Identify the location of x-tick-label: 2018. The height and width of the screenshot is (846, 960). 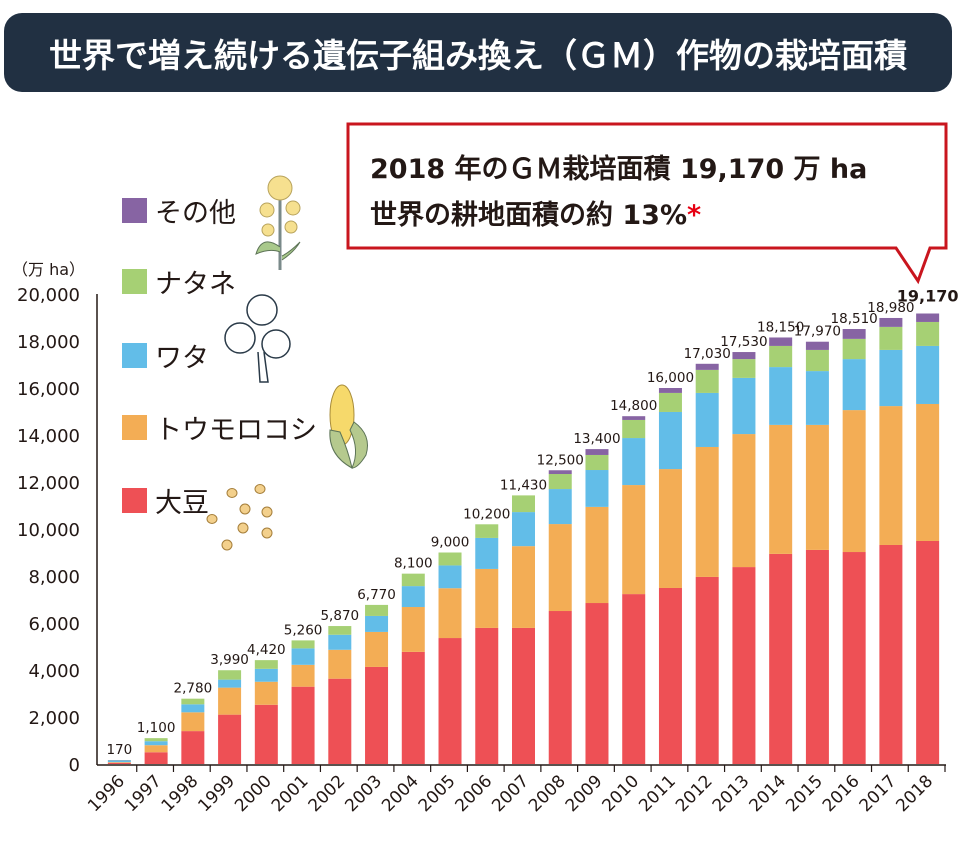
(914, 793).